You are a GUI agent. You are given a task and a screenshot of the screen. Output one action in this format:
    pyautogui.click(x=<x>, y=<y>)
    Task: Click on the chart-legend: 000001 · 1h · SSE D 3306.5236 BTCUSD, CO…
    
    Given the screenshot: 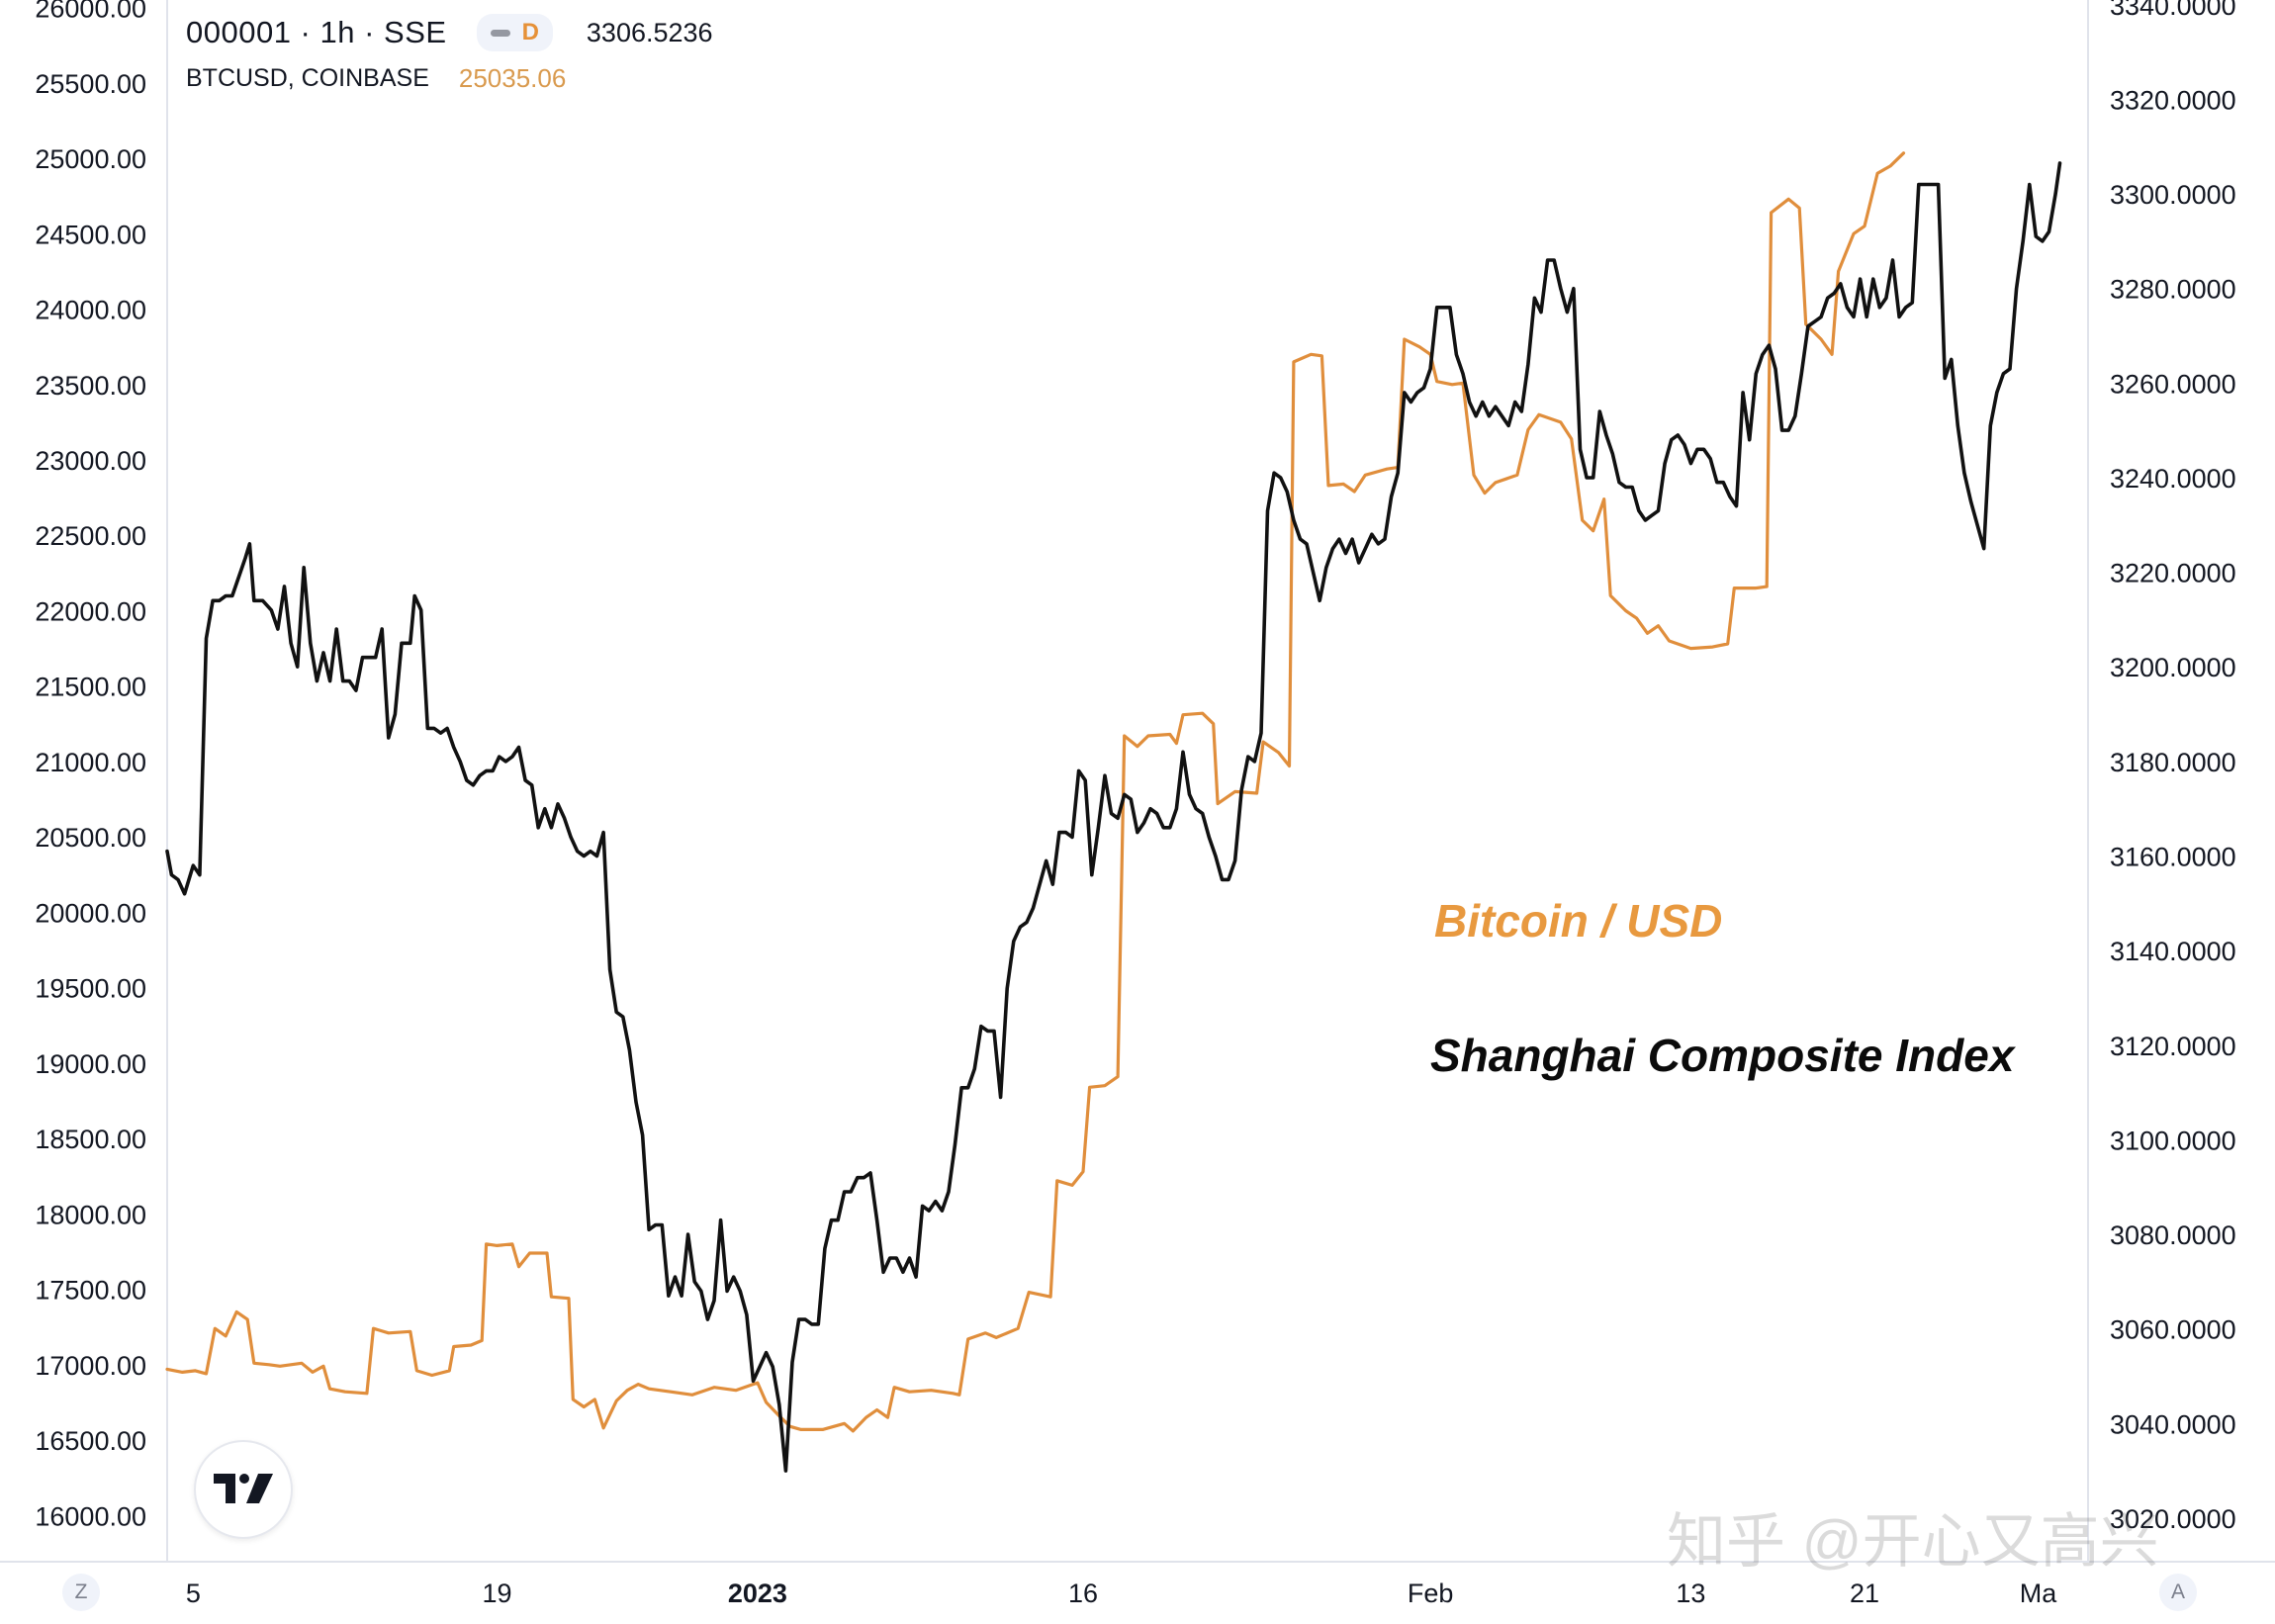 What is the action you would take?
    pyautogui.click(x=449, y=55)
    